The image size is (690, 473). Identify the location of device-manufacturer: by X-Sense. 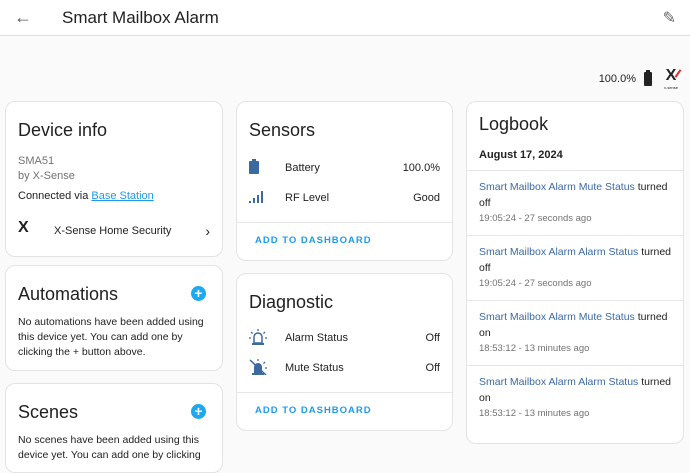
(46, 176).